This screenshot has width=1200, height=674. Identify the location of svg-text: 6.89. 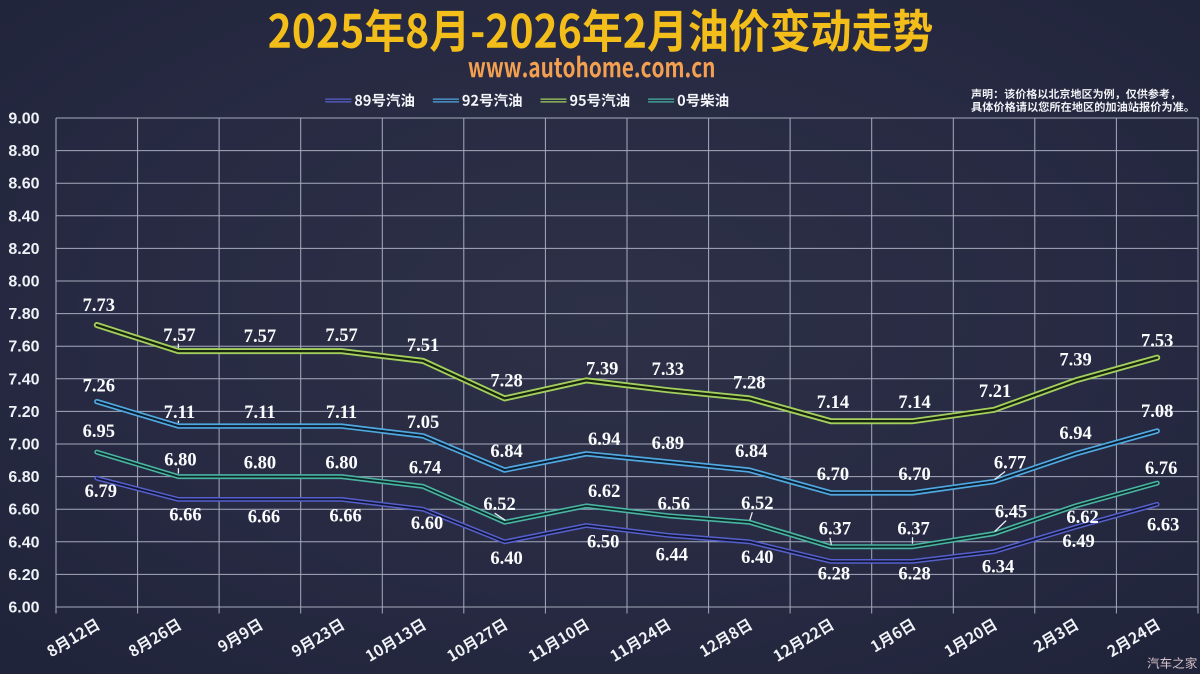
(668, 444).